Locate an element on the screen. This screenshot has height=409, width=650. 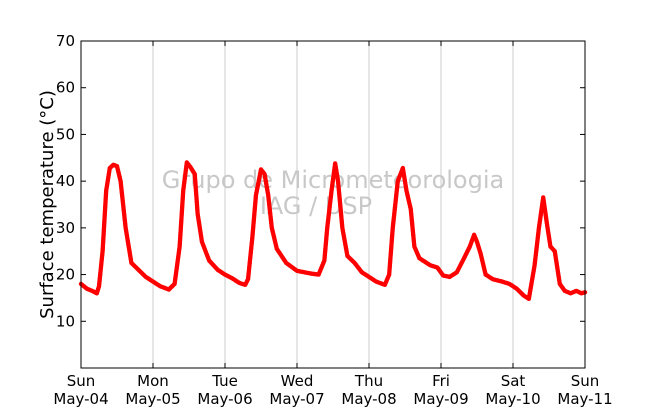
x-tick-label-date: May-11 is located at coordinates (584, 399).